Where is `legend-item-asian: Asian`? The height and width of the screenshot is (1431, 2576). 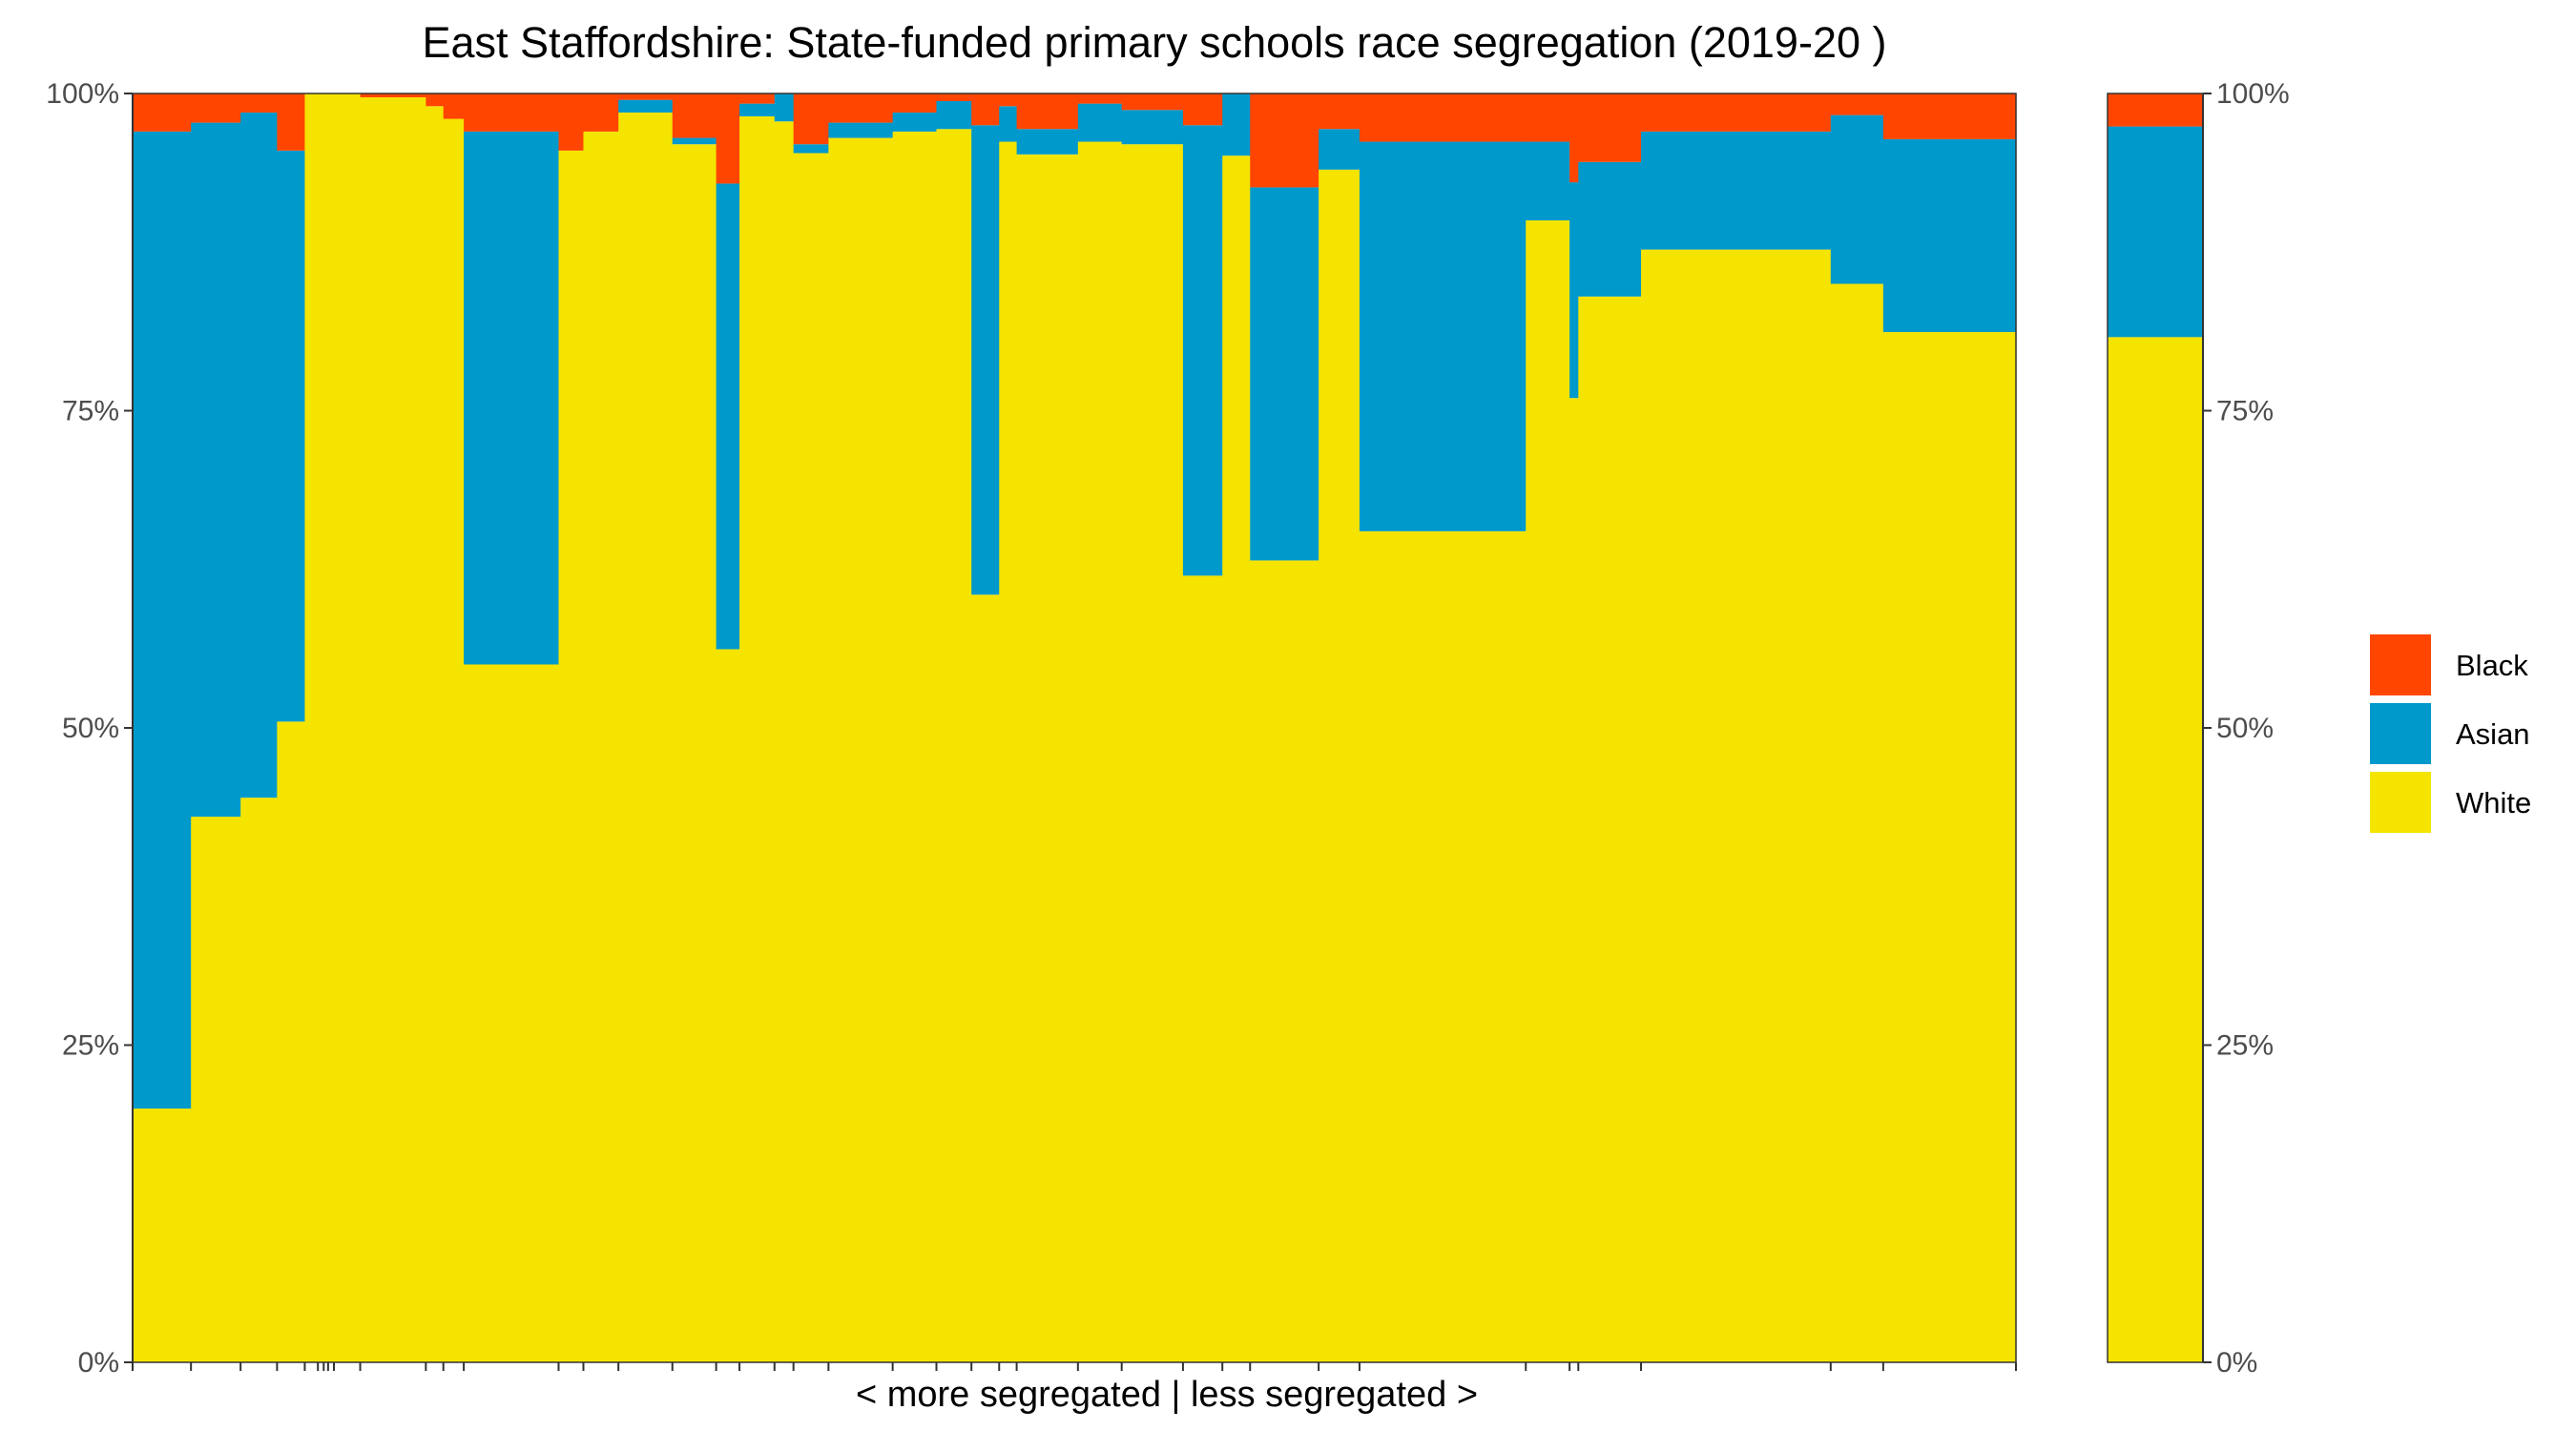
legend-item-asian: Asian is located at coordinates (2450, 733).